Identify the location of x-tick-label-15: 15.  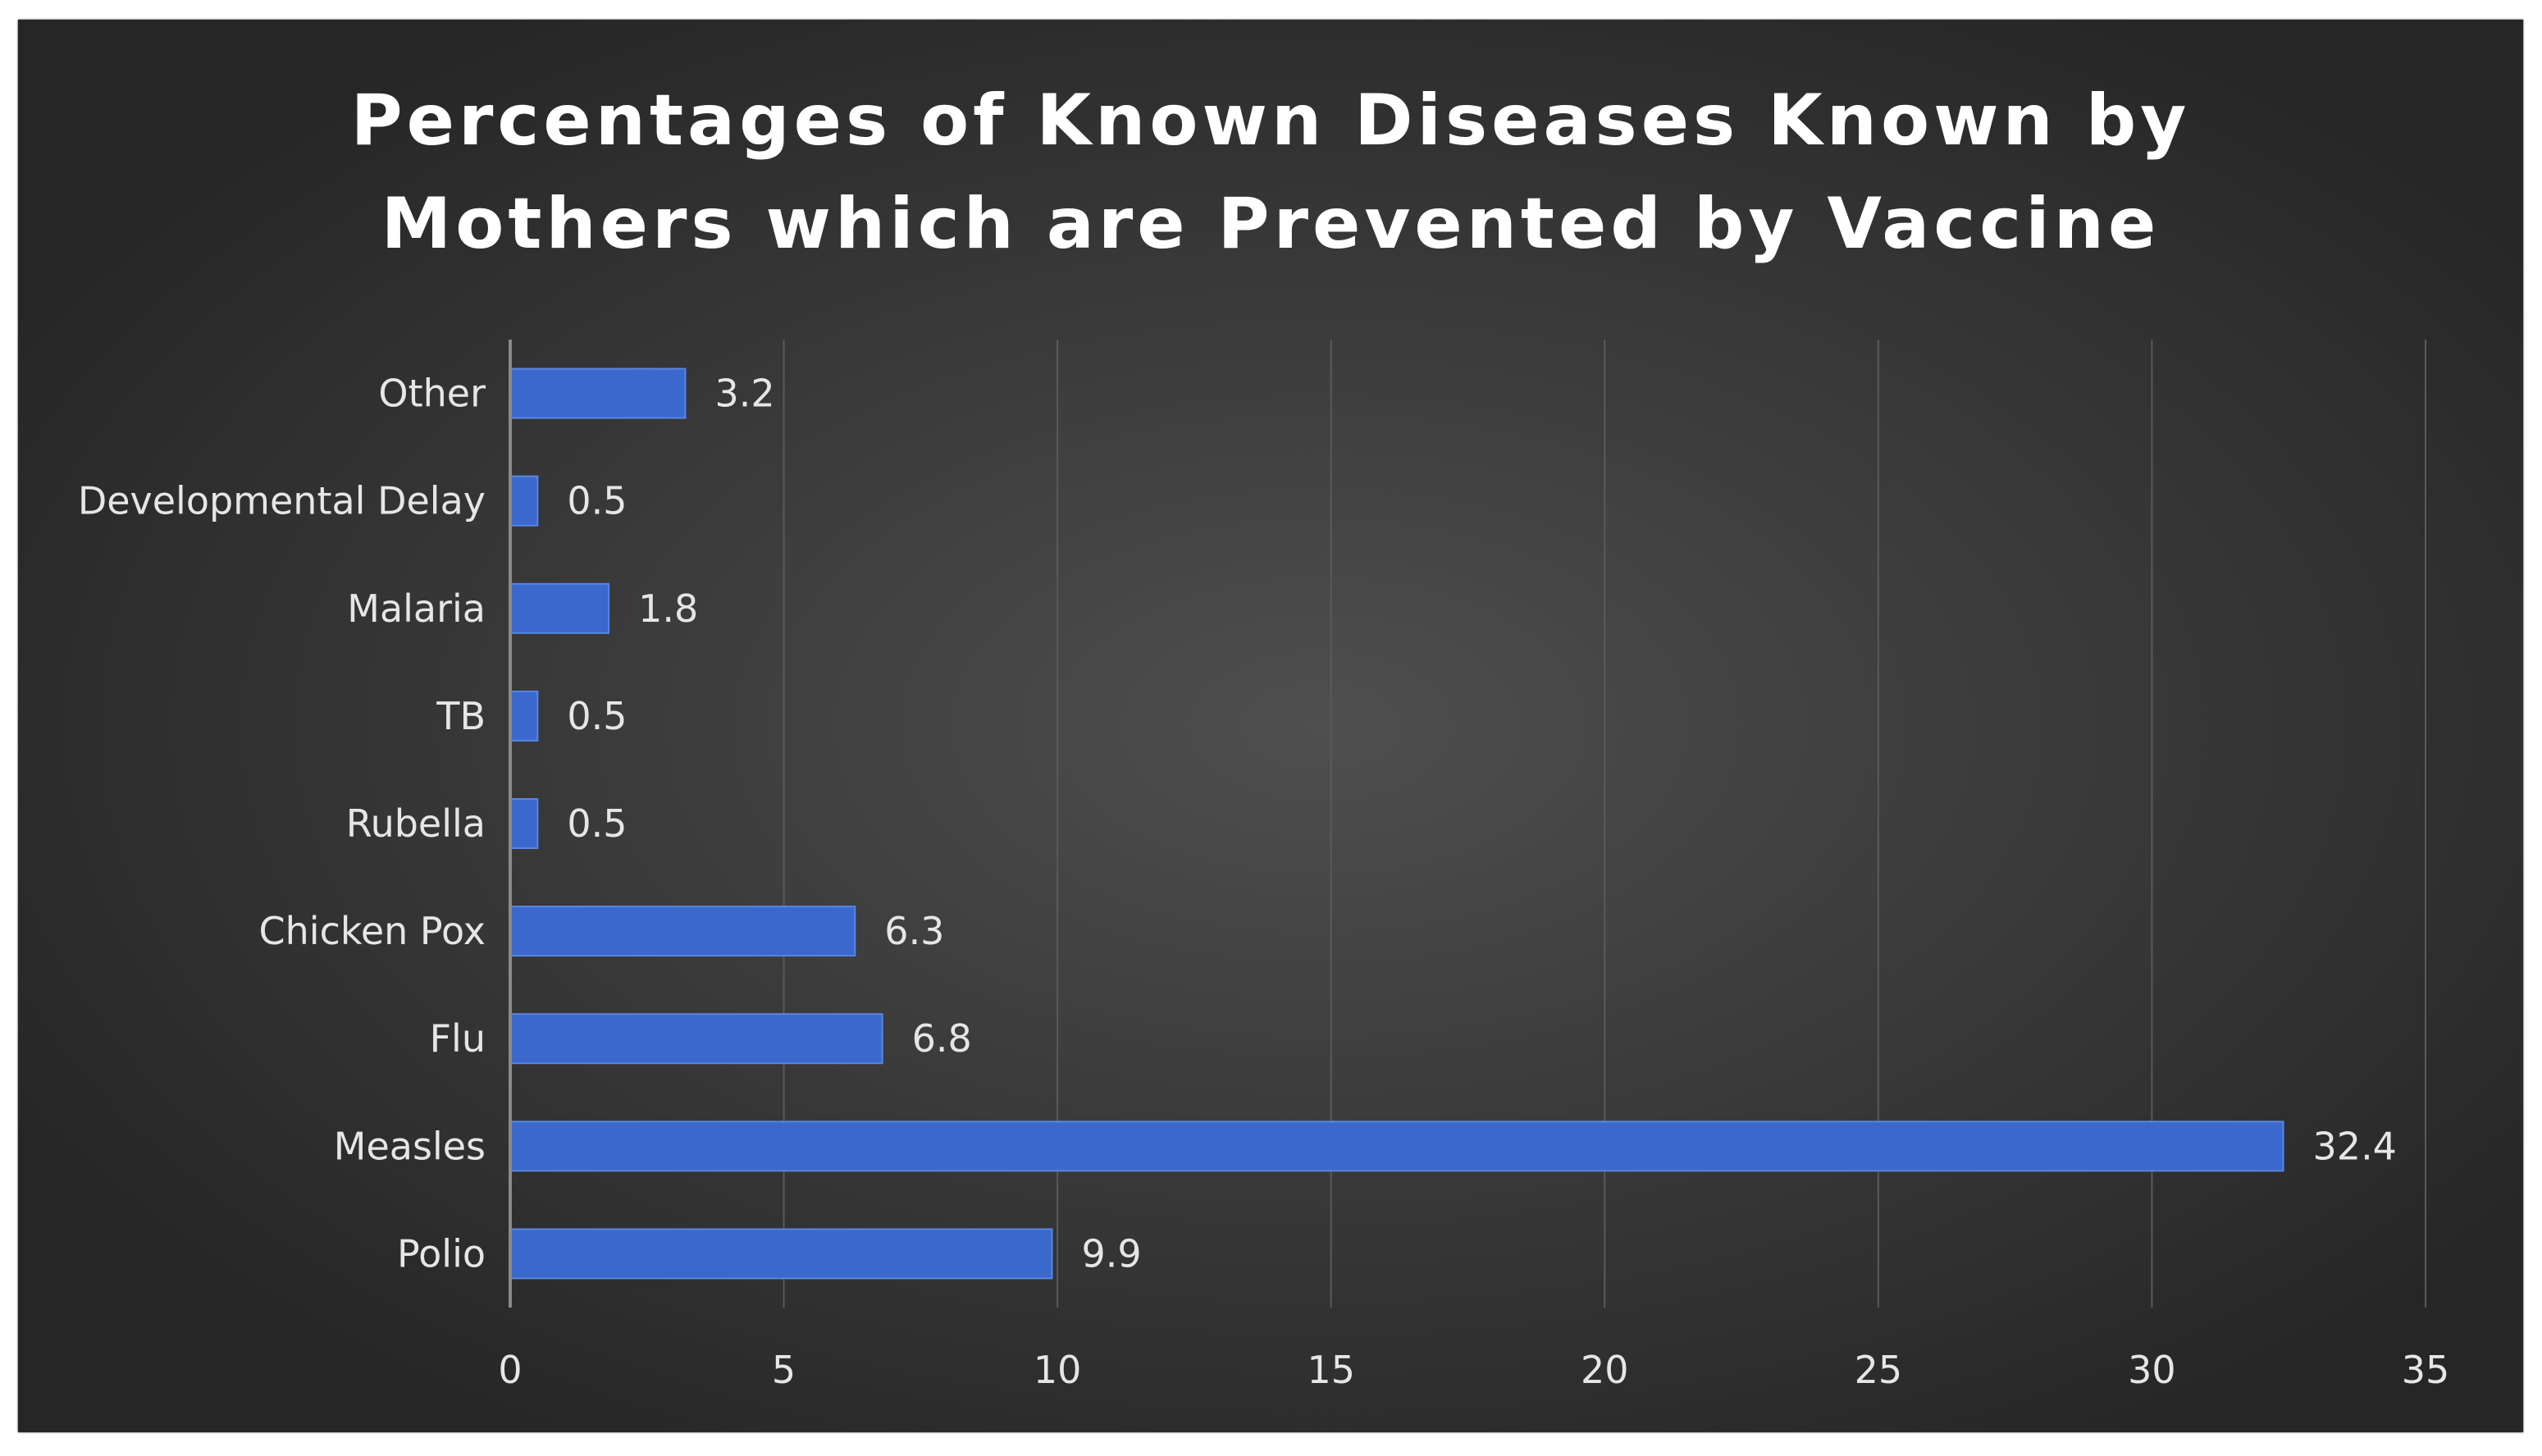
(1331, 1370).